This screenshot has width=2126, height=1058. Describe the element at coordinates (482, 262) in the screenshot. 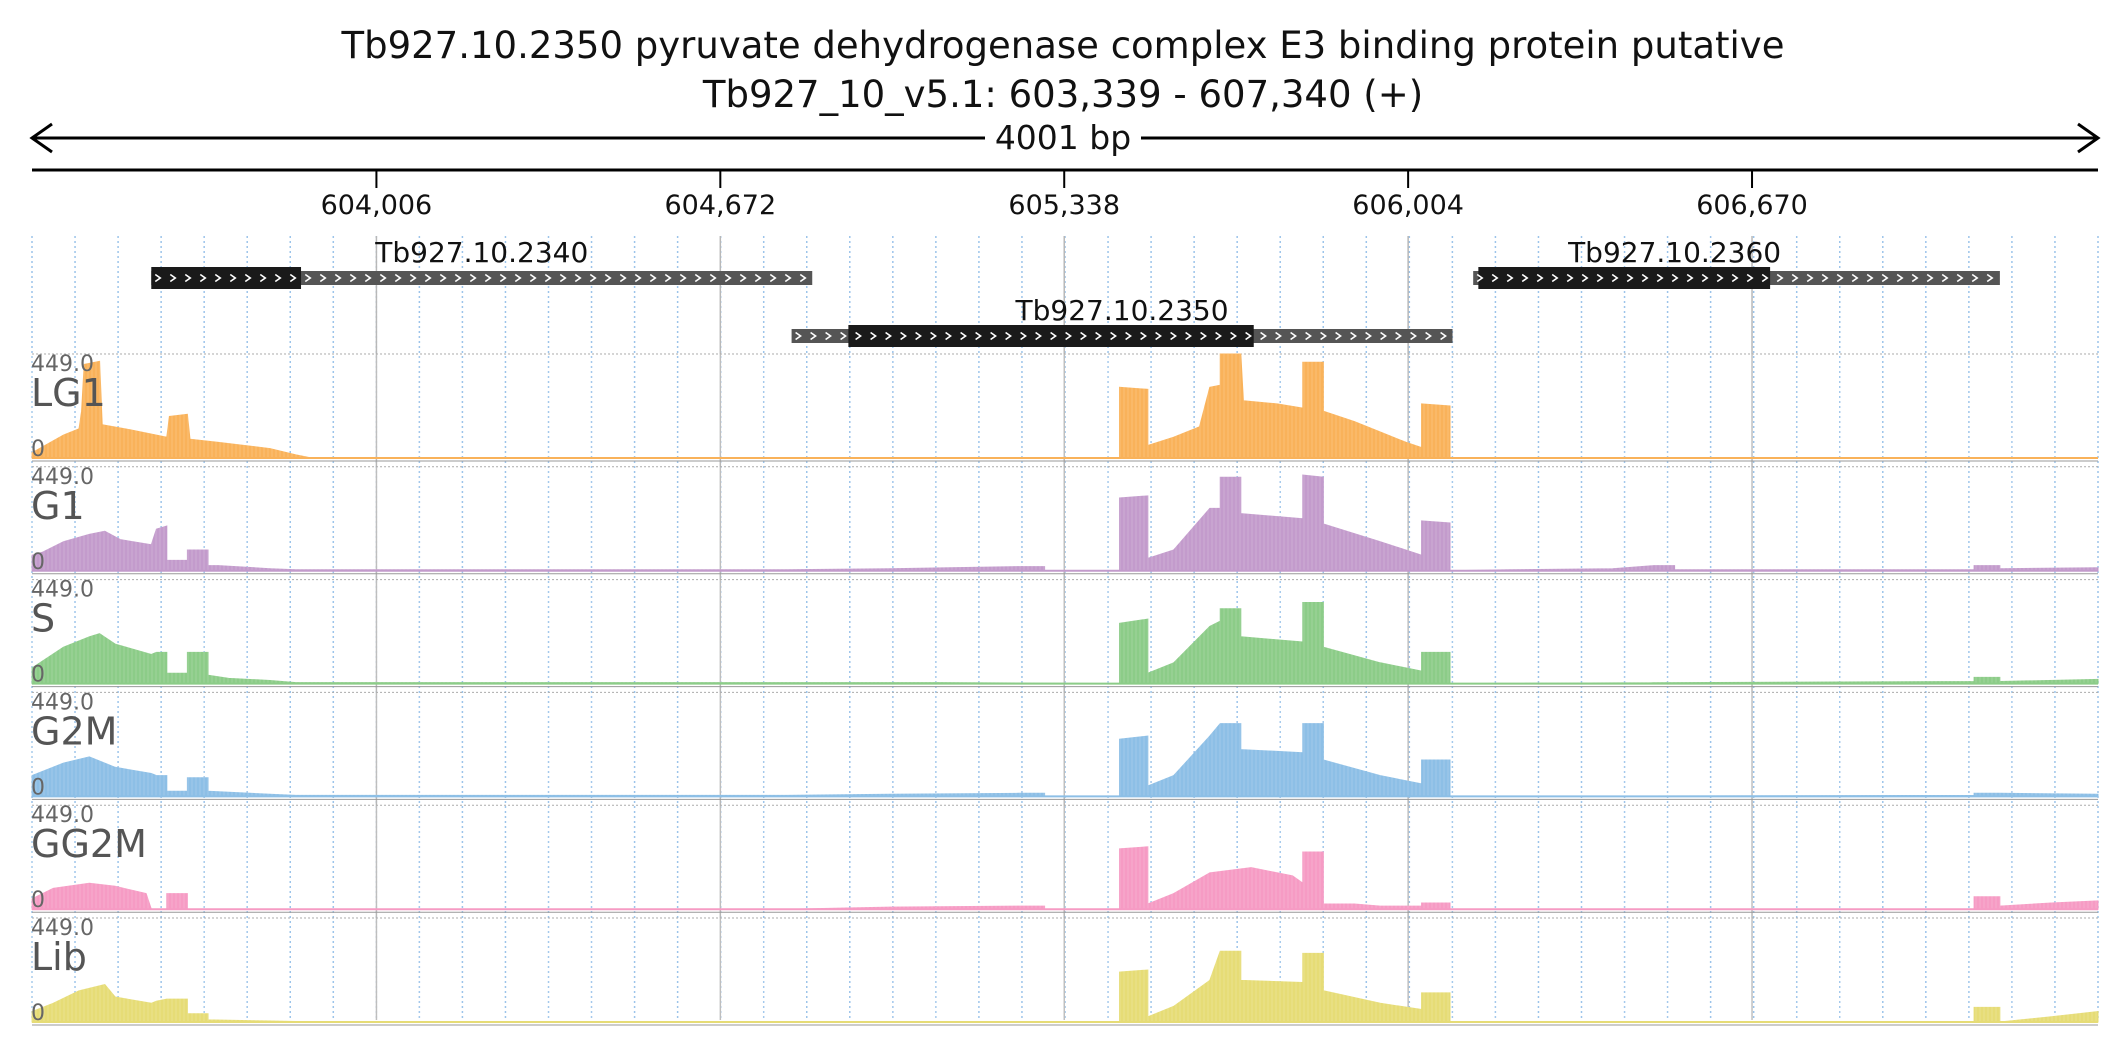

I see `gene-Tb927.10.2340: Tb927.10.2340` at that location.